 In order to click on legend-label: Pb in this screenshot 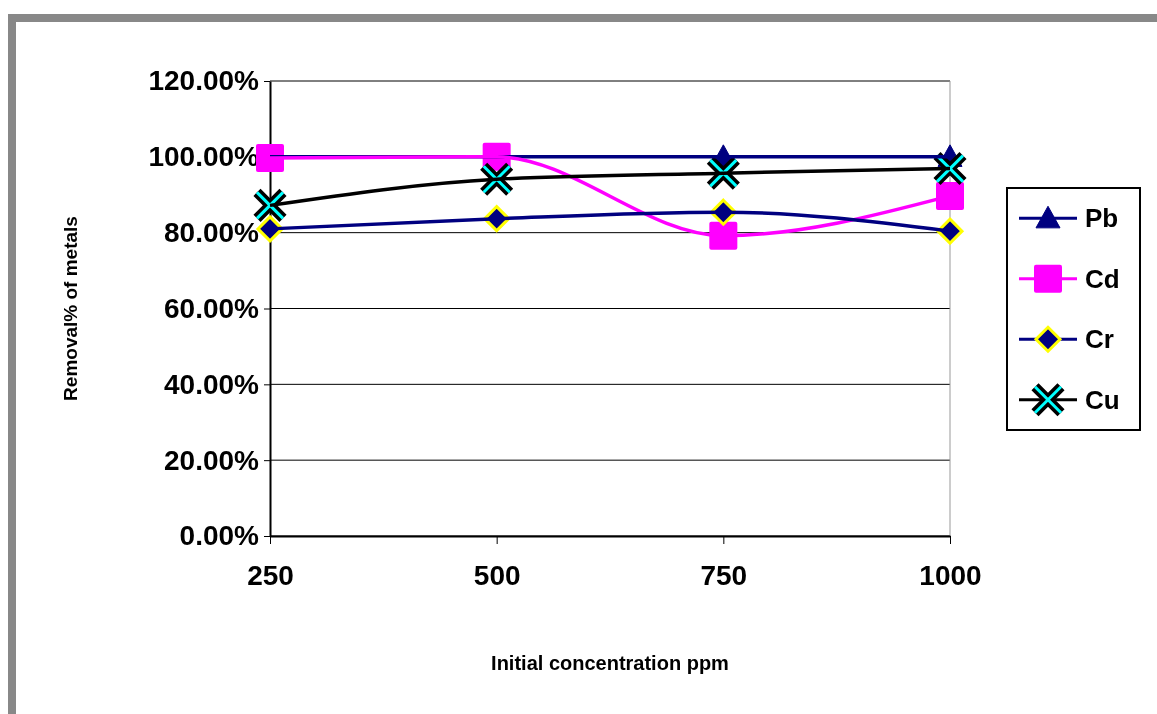, I will do `click(1102, 218)`.